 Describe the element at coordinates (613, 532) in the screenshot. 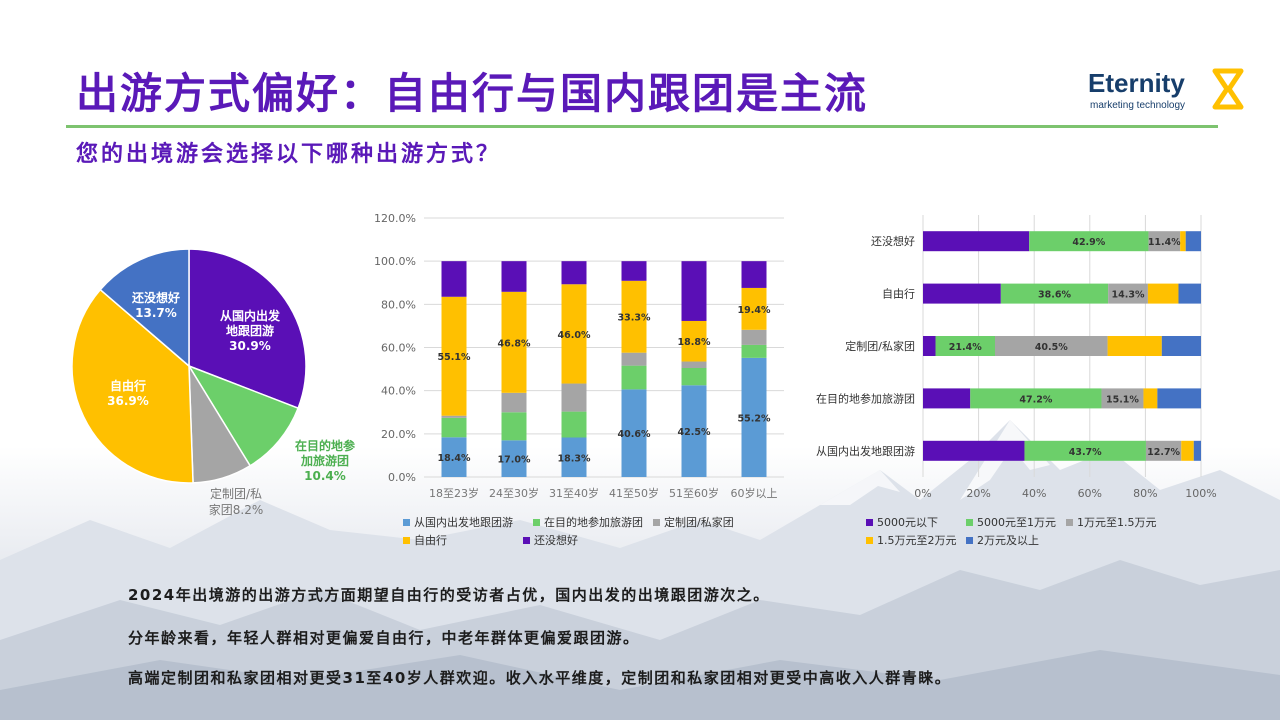

I see `age-chart-legend: 从国内出发地跟团游 在目的地参加旅游团 定制团/私家团 自由行 还没想好` at that location.